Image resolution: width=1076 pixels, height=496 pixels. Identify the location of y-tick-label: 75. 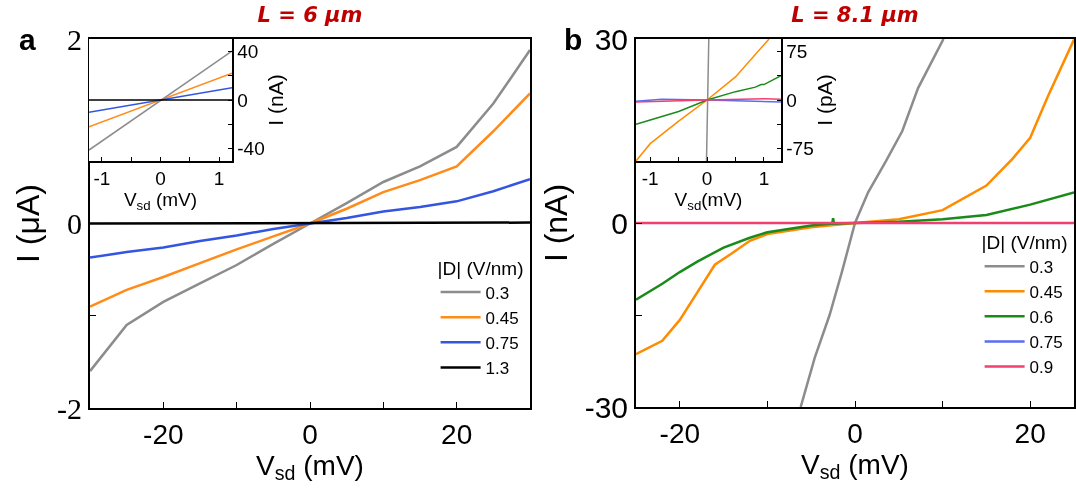
(797, 52).